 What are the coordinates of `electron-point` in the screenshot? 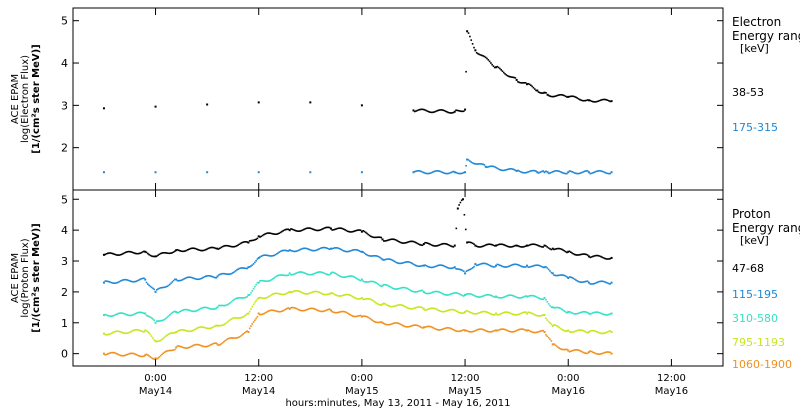 It's located at (467, 159).